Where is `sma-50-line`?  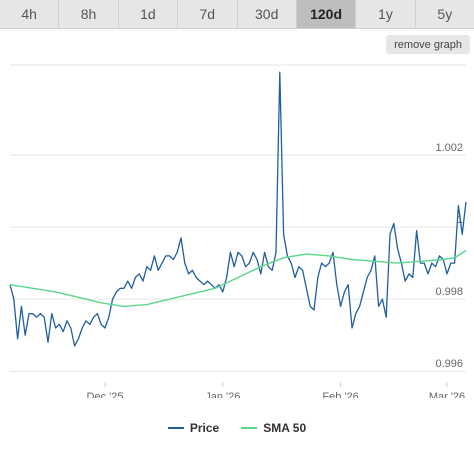
sma-50-line is located at coordinates (238, 278).